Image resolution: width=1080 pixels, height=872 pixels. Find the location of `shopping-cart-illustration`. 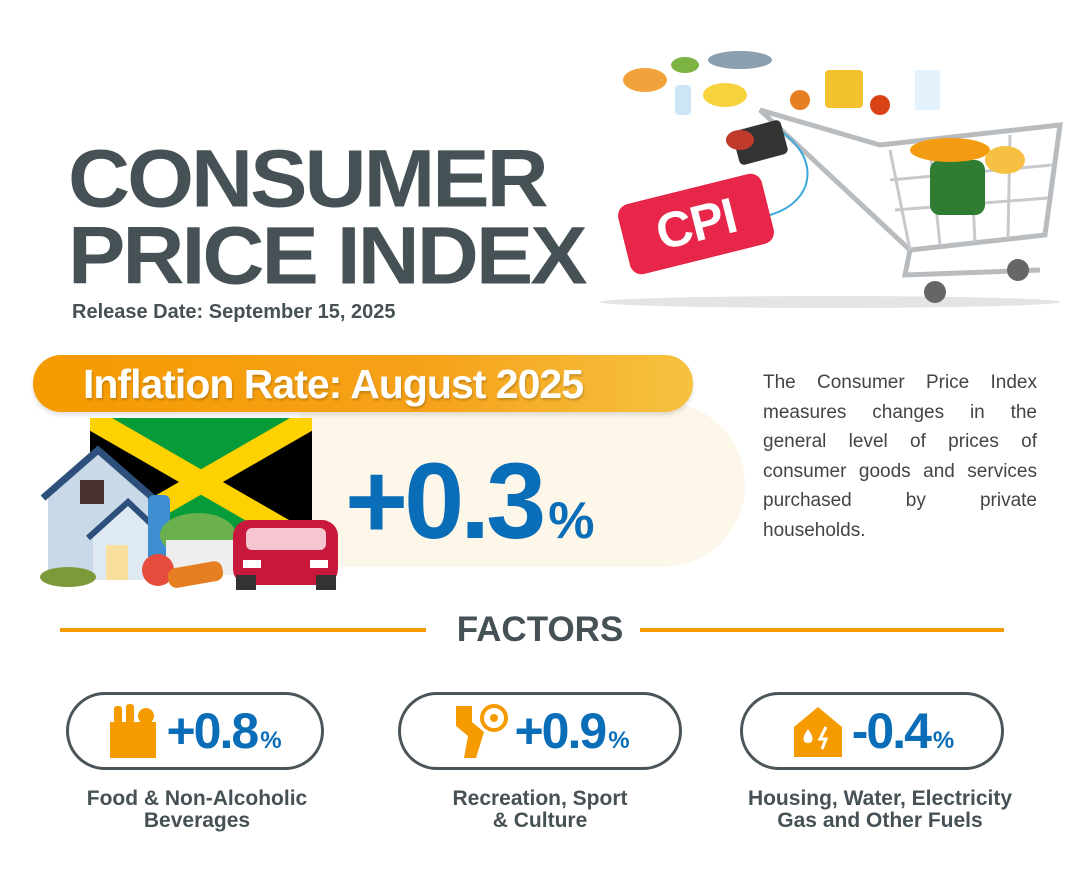

shopping-cart-illustration is located at coordinates (831, 179).